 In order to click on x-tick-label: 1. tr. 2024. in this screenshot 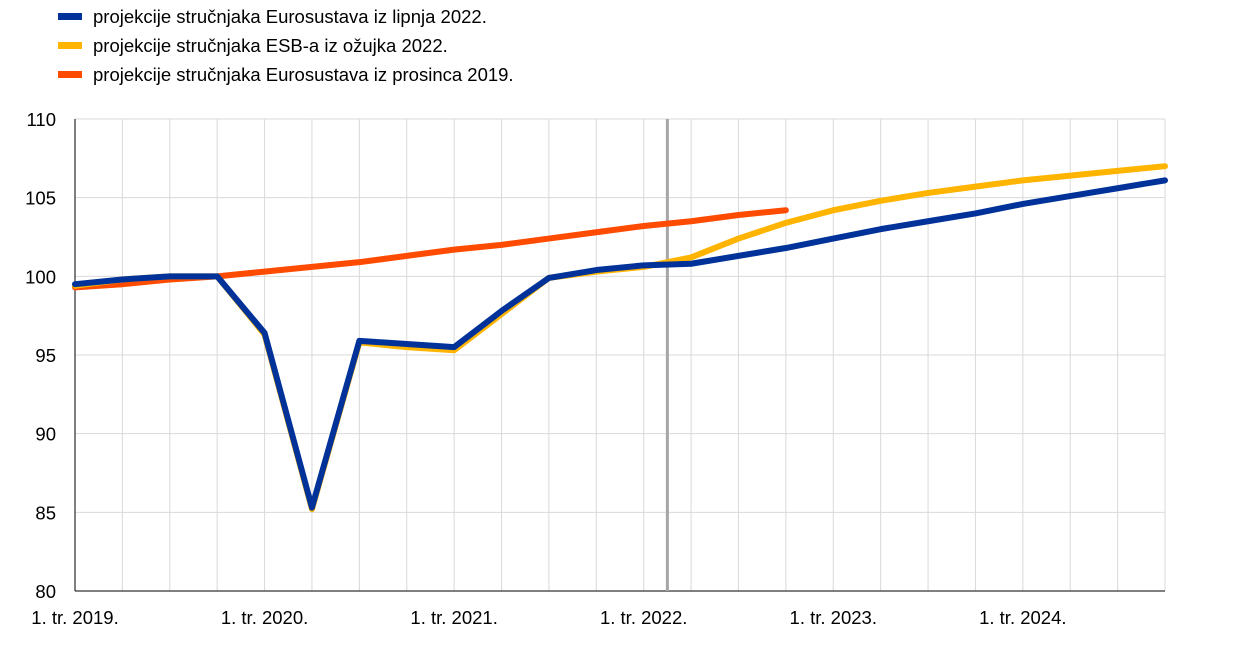, I will do `click(1022, 617)`.